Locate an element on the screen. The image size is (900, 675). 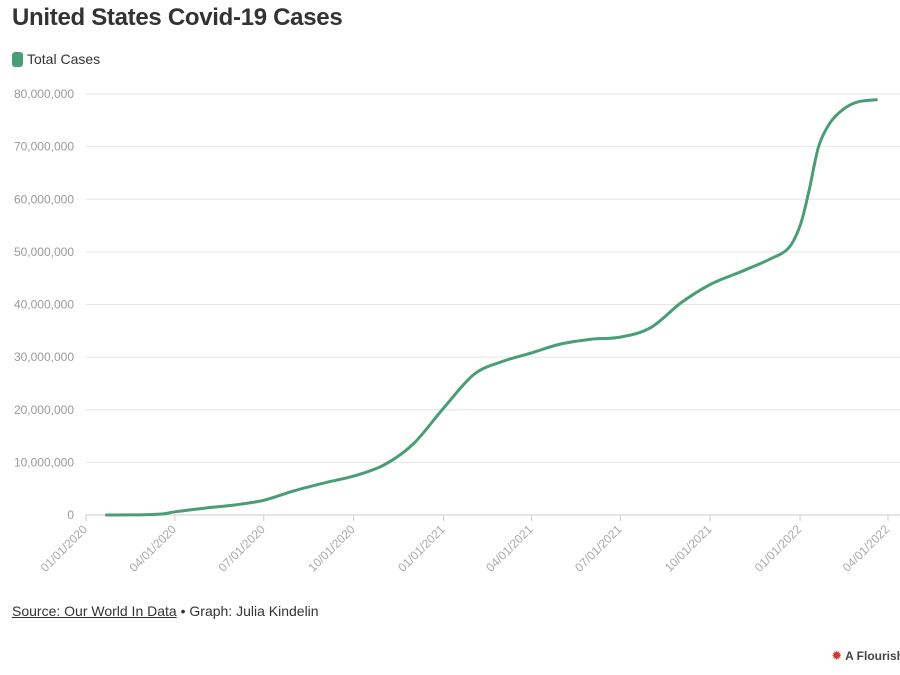
y-tick-label: 80,000,000 is located at coordinates (44, 94).